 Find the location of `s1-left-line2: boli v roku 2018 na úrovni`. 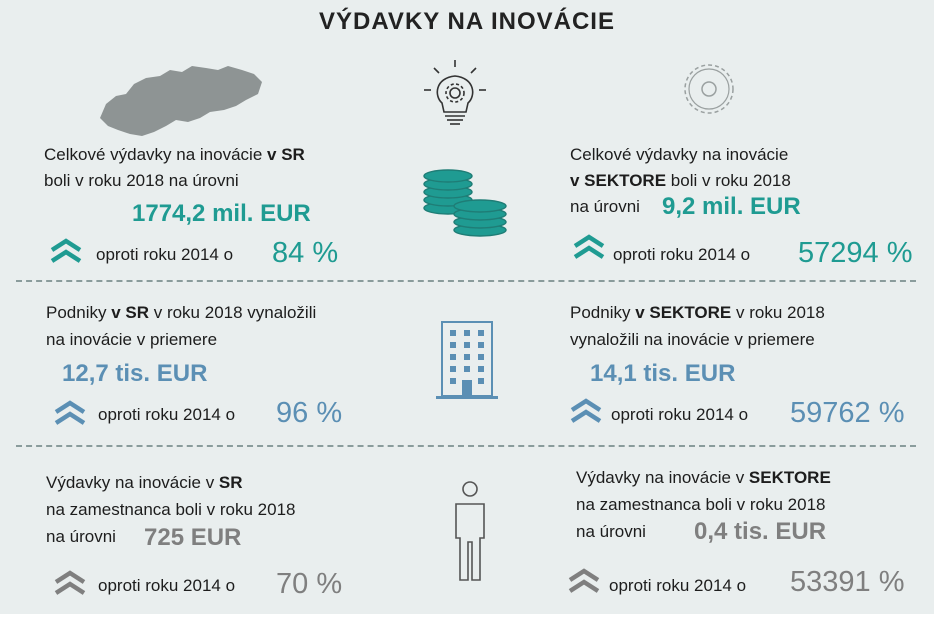

s1-left-line2: boli v roku 2018 na úrovni is located at coordinates (141, 180).